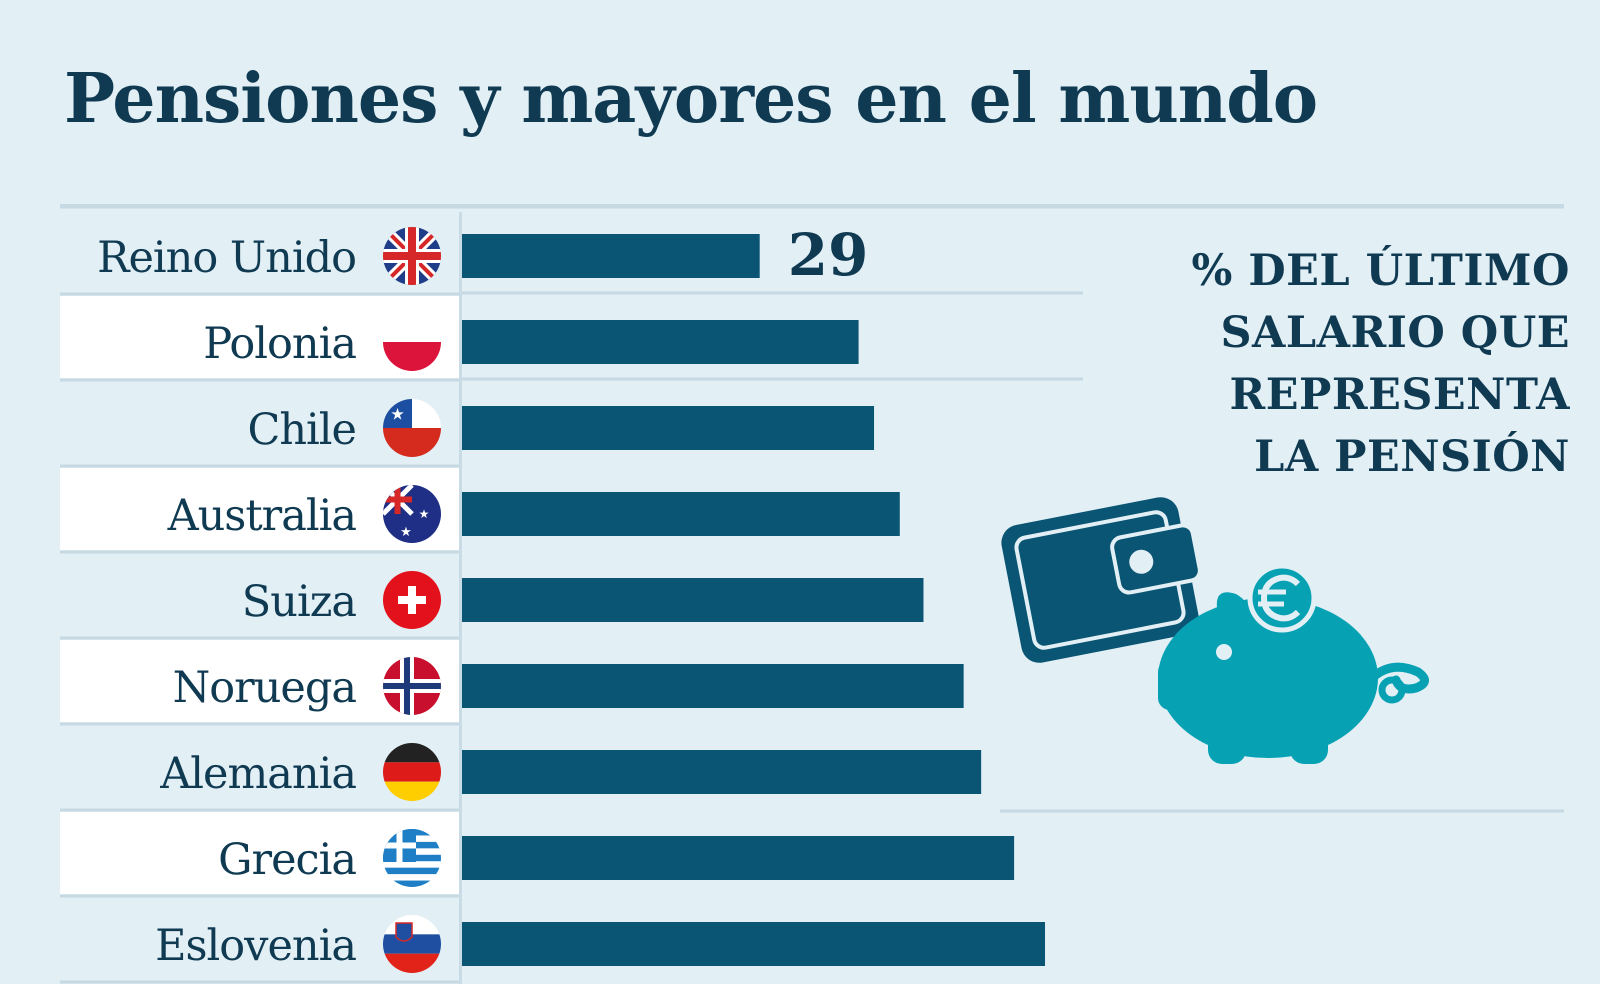  What do you see at coordinates (1101, 580) in the screenshot?
I see `wallet-icon` at bounding box center [1101, 580].